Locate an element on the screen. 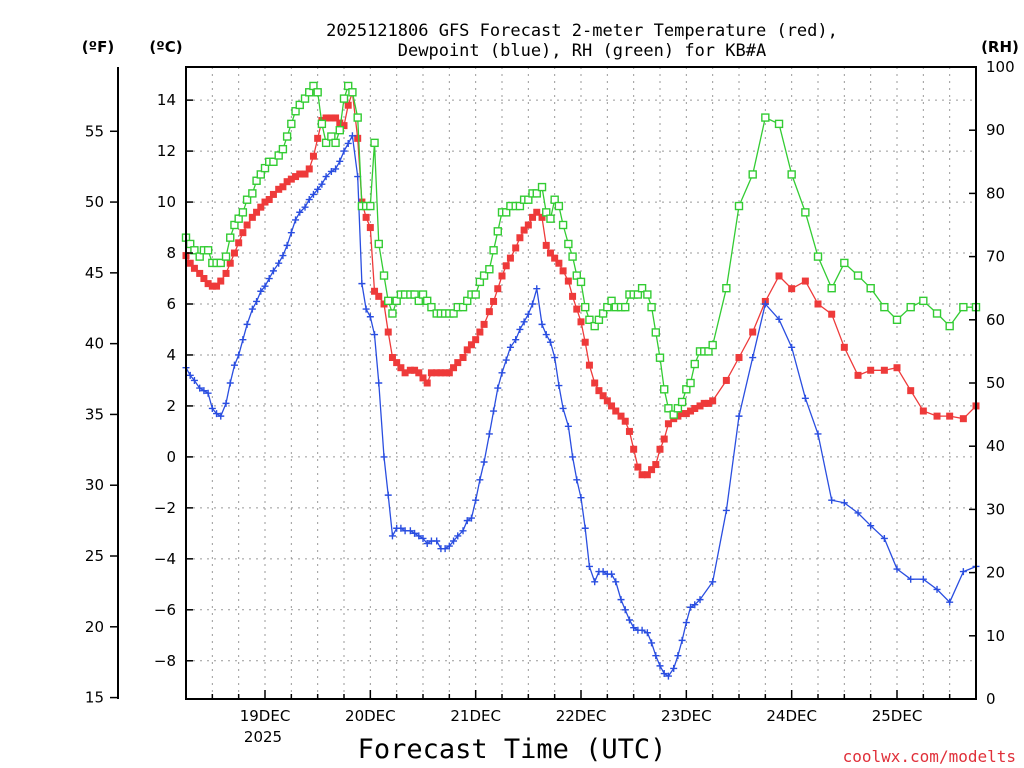 Image resolution: width=1024 pixels, height=768 pixels. rh-tick-label: 60 is located at coordinates (995, 320).